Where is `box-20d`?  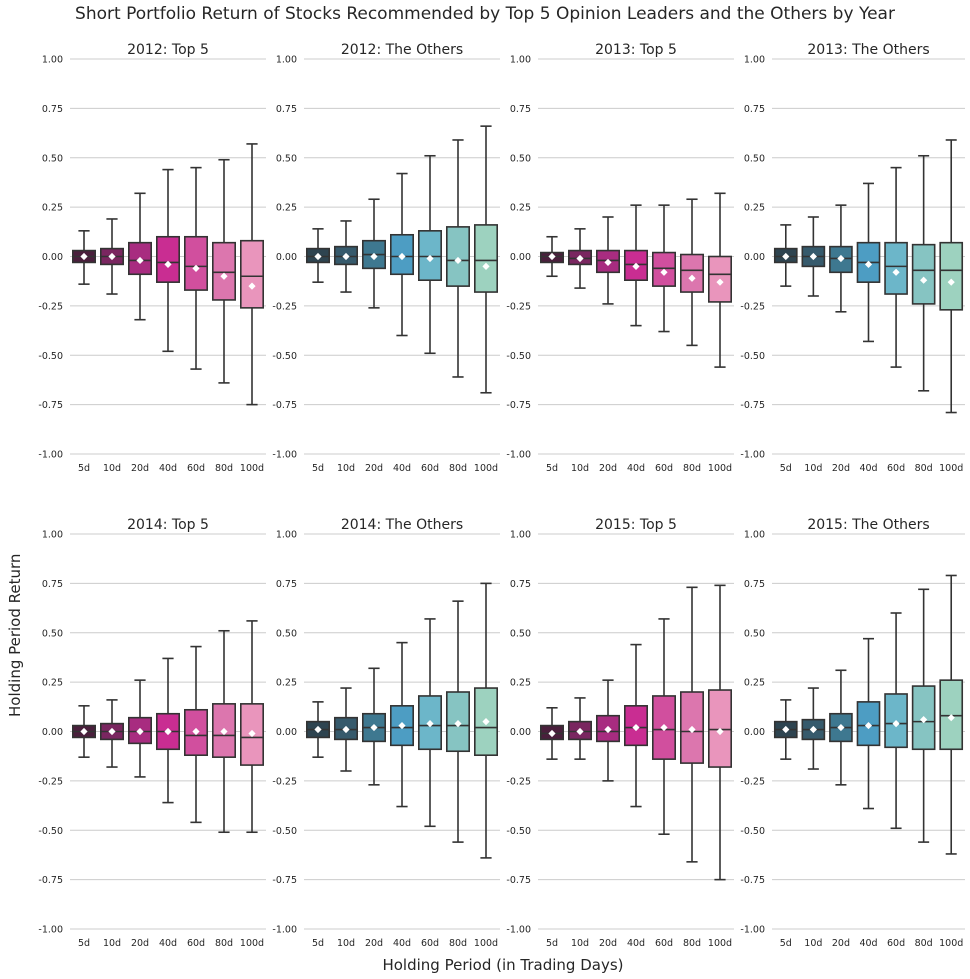 box-20d is located at coordinates (841, 727).